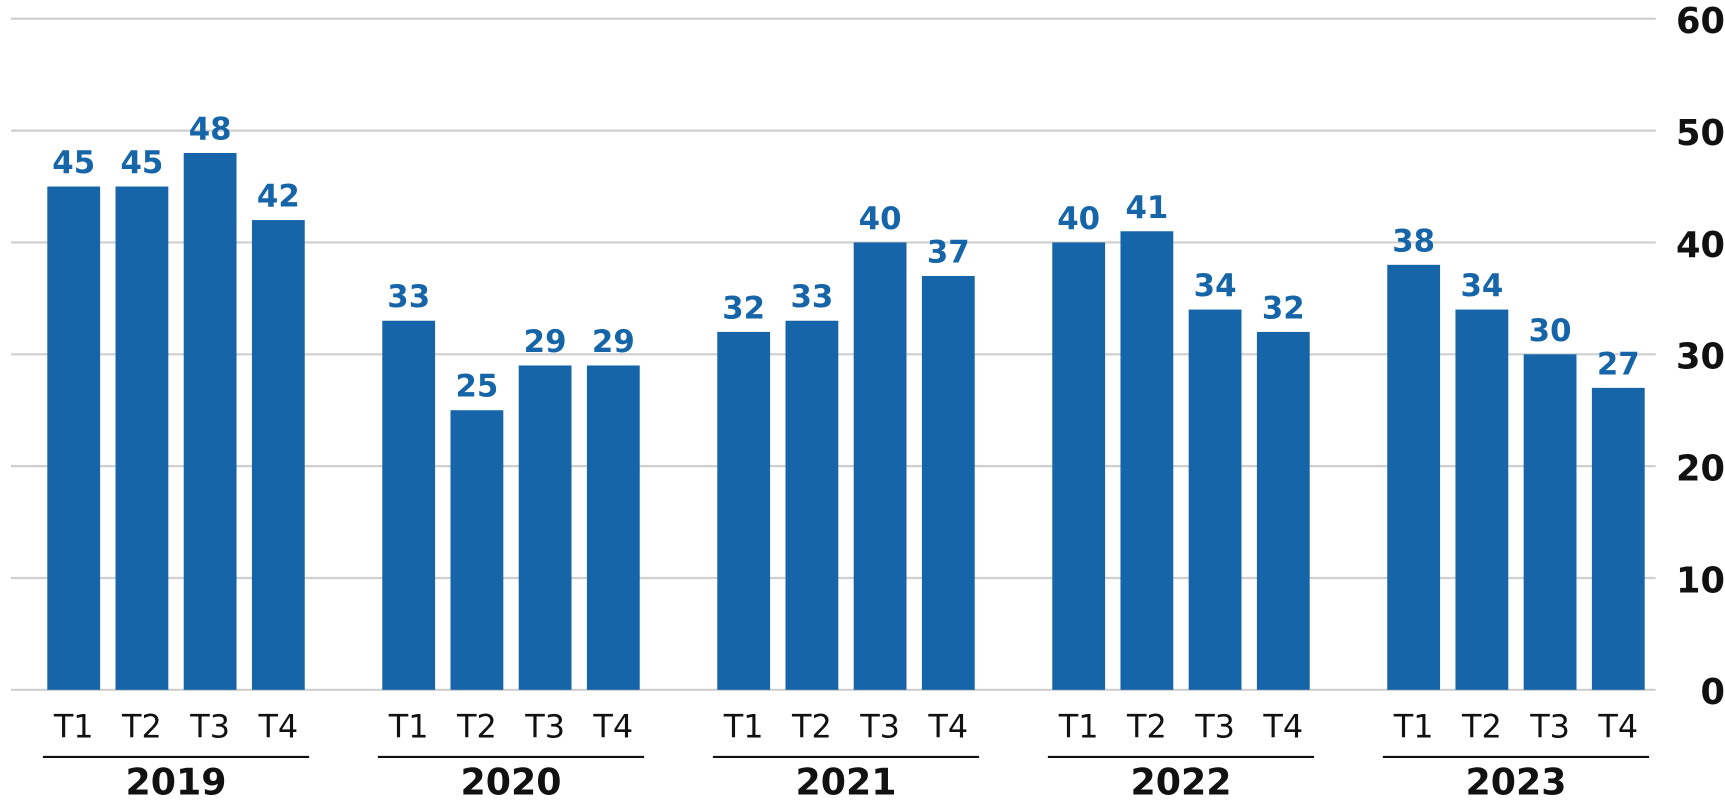 This screenshot has width=1725, height=801. I want to click on value-label: 27, so click(1618, 364).